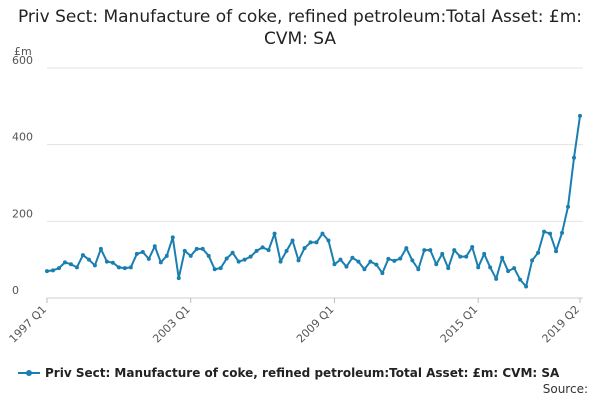 Image resolution: width=600 pixels, height=400 pixels. Describe the element at coordinates (22, 137) in the screenshot. I see `y-tick-label: 400` at that location.